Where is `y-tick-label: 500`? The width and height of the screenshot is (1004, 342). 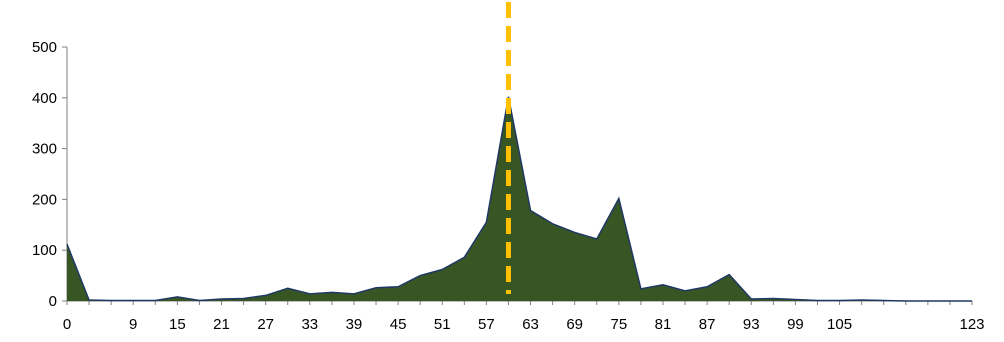
y-tick-label: 500 is located at coordinates (44, 47).